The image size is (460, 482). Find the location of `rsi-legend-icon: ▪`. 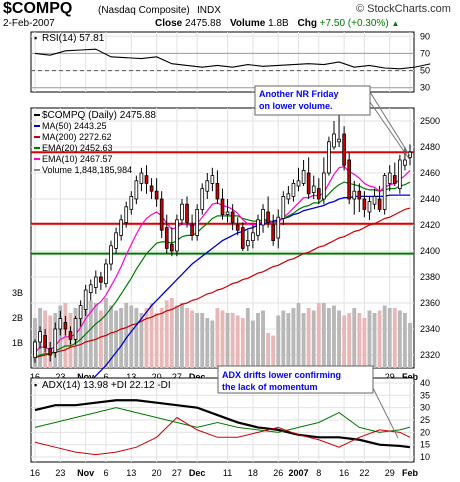

rsi-legend-icon: ▪ is located at coordinates (35, 38).